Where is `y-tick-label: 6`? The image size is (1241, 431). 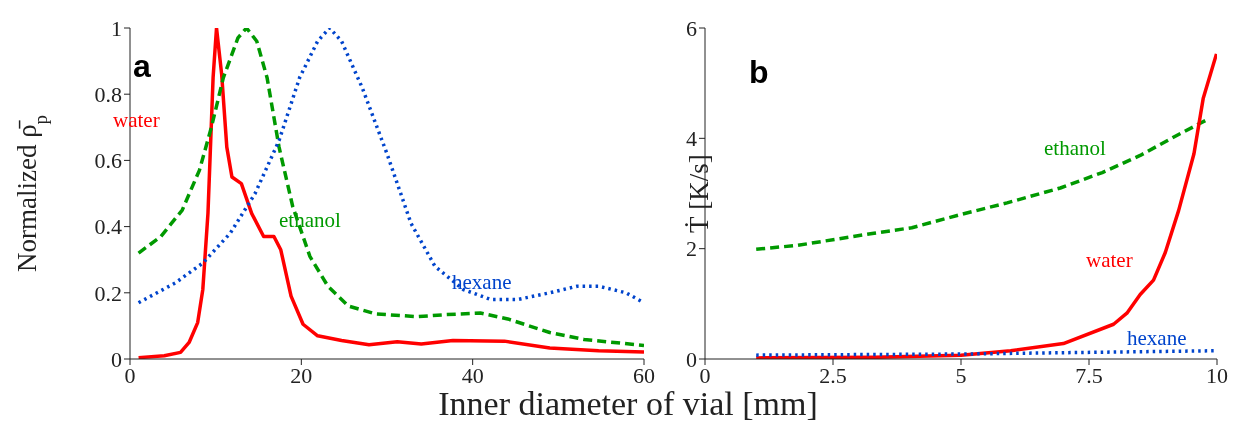 y-tick-label: 6 is located at coordinates (691, 28).